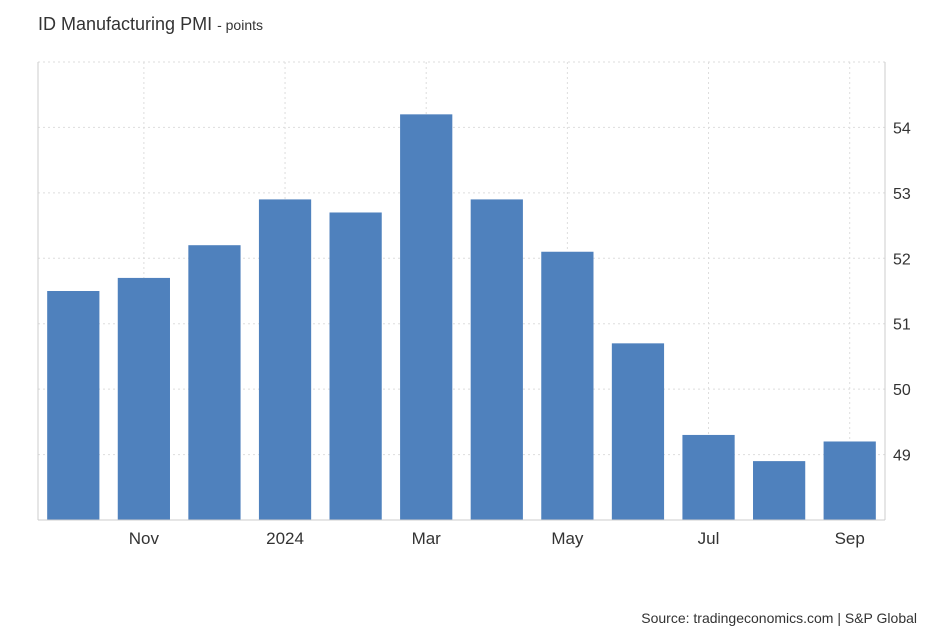  Describe the element at coordinates (850, 538) in the screenshot. I see `x-tick-label: Sep` at that location.